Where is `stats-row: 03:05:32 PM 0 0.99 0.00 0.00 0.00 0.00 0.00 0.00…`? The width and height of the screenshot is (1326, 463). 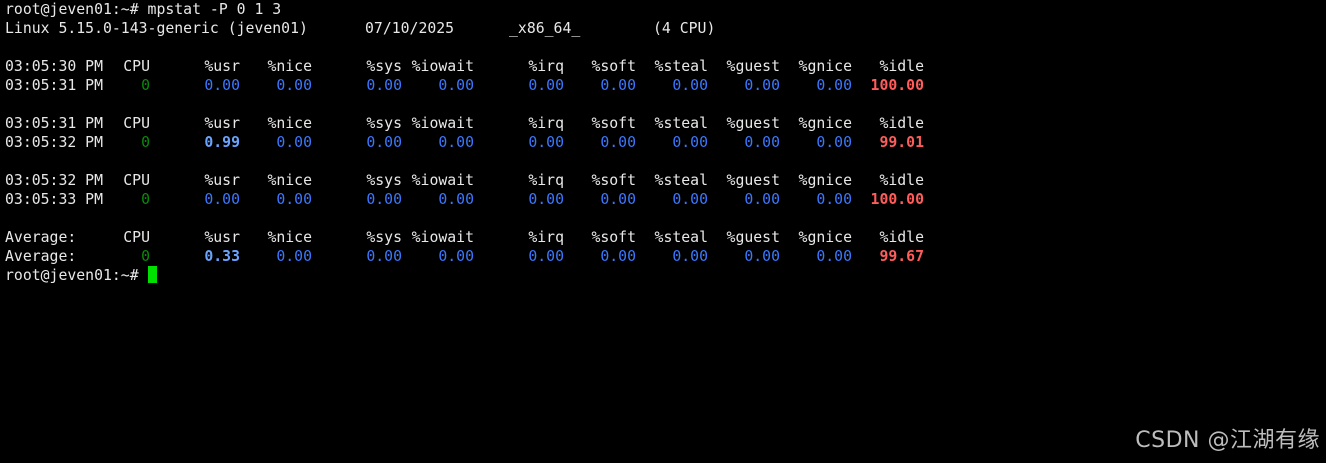 stats-row: 03:05:32 PM 0 0.99 0.00 0.00 0.00 0.00 0.00 0.00… is located at coordinates (660, 142).